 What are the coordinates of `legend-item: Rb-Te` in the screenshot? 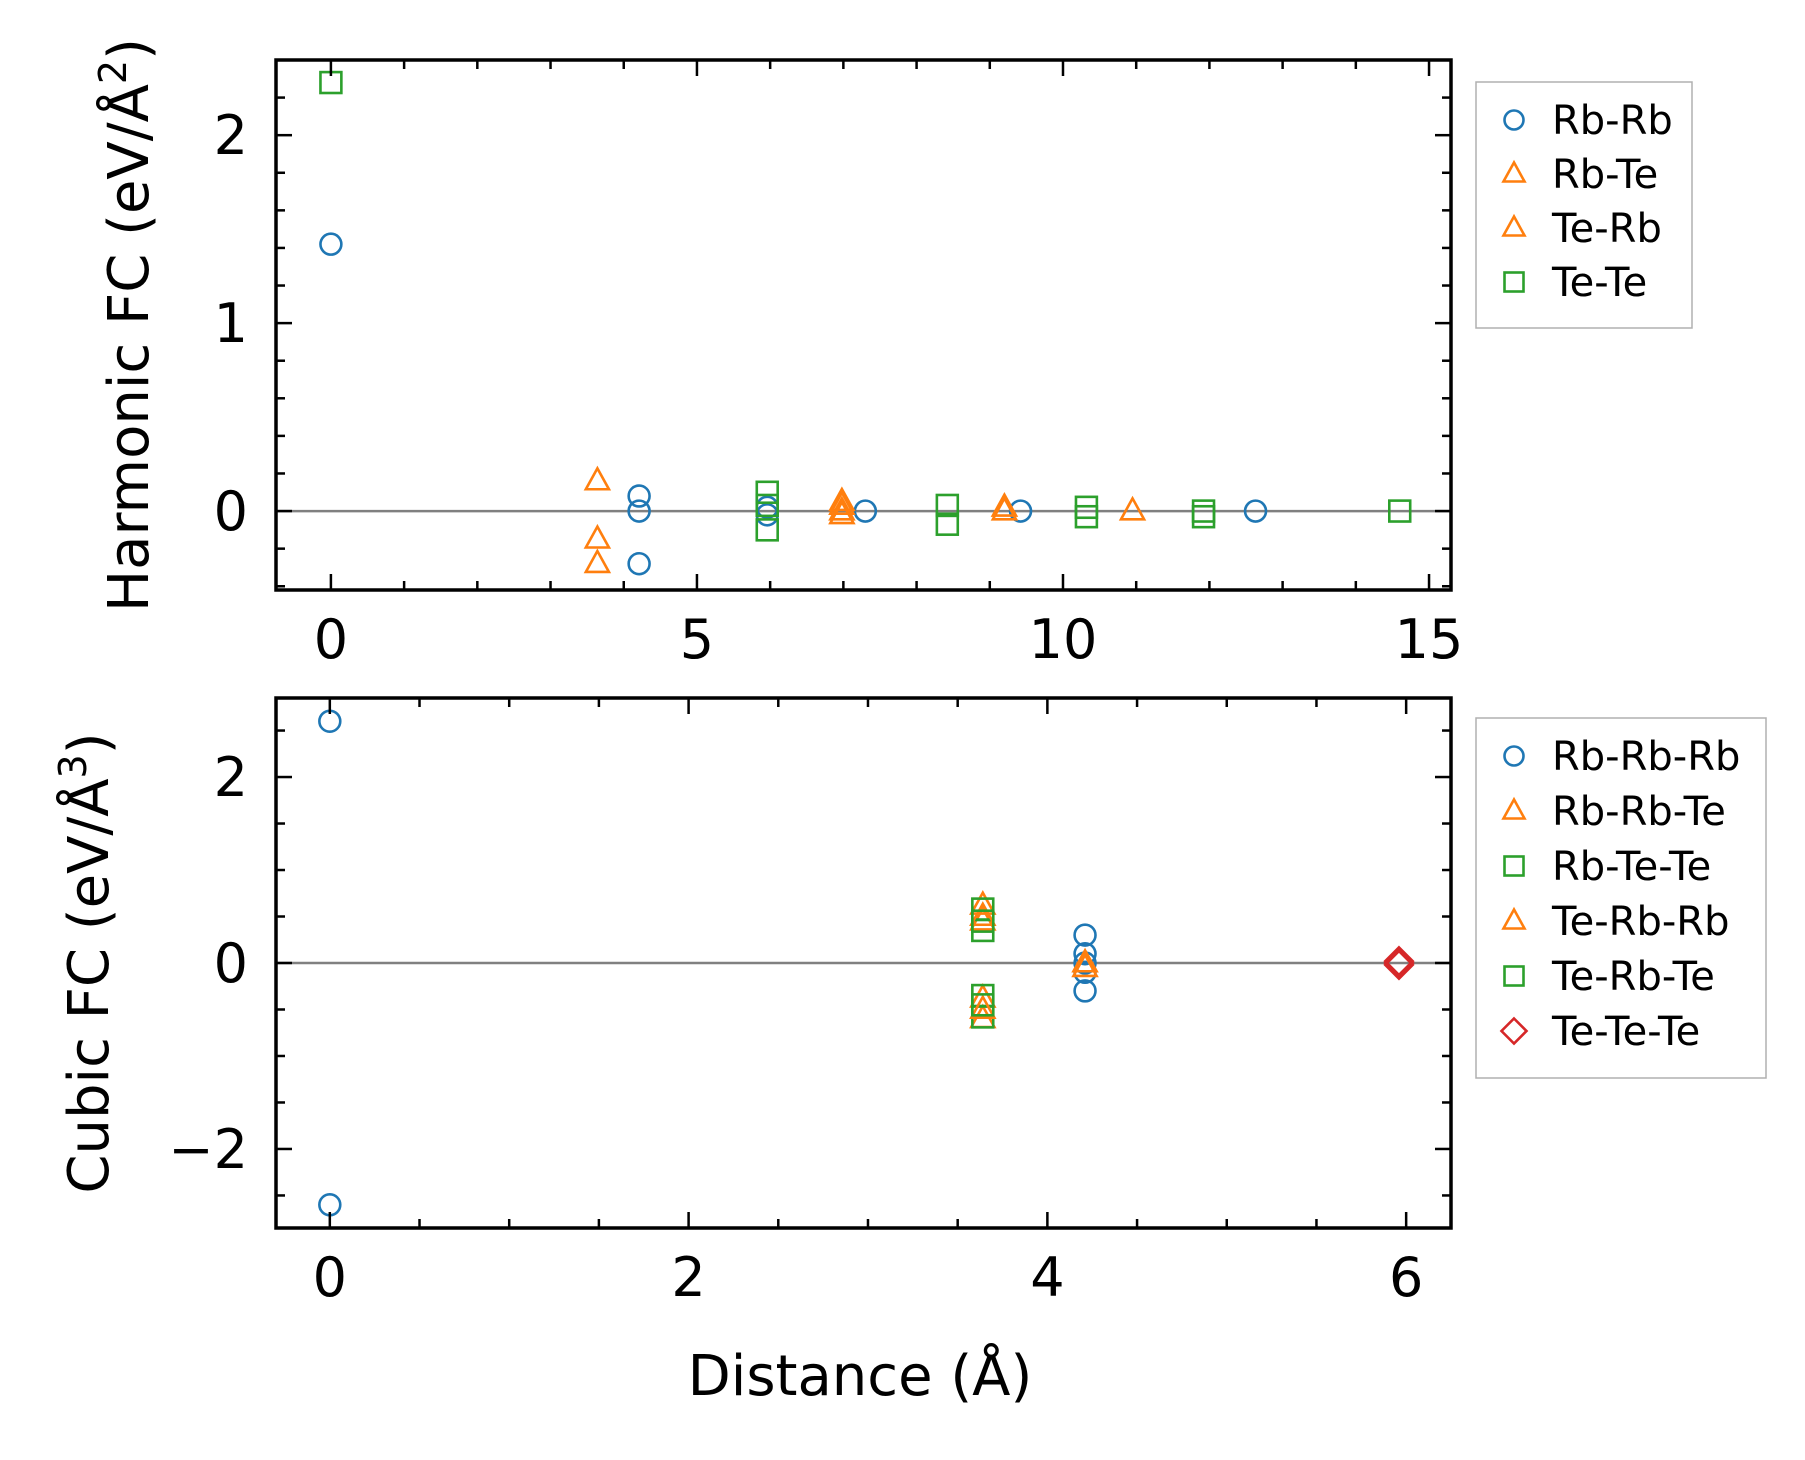 It's located at (1579, 175).